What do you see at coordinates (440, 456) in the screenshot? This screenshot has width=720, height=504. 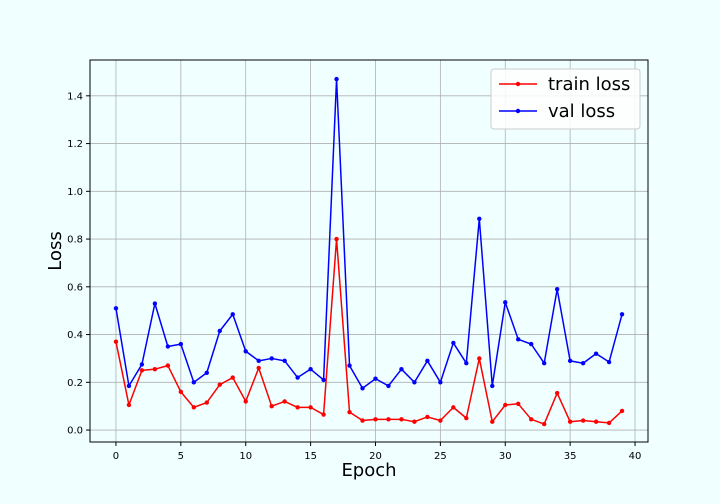 I see `x-tick-label: 25` at bounding box center [440, 456].